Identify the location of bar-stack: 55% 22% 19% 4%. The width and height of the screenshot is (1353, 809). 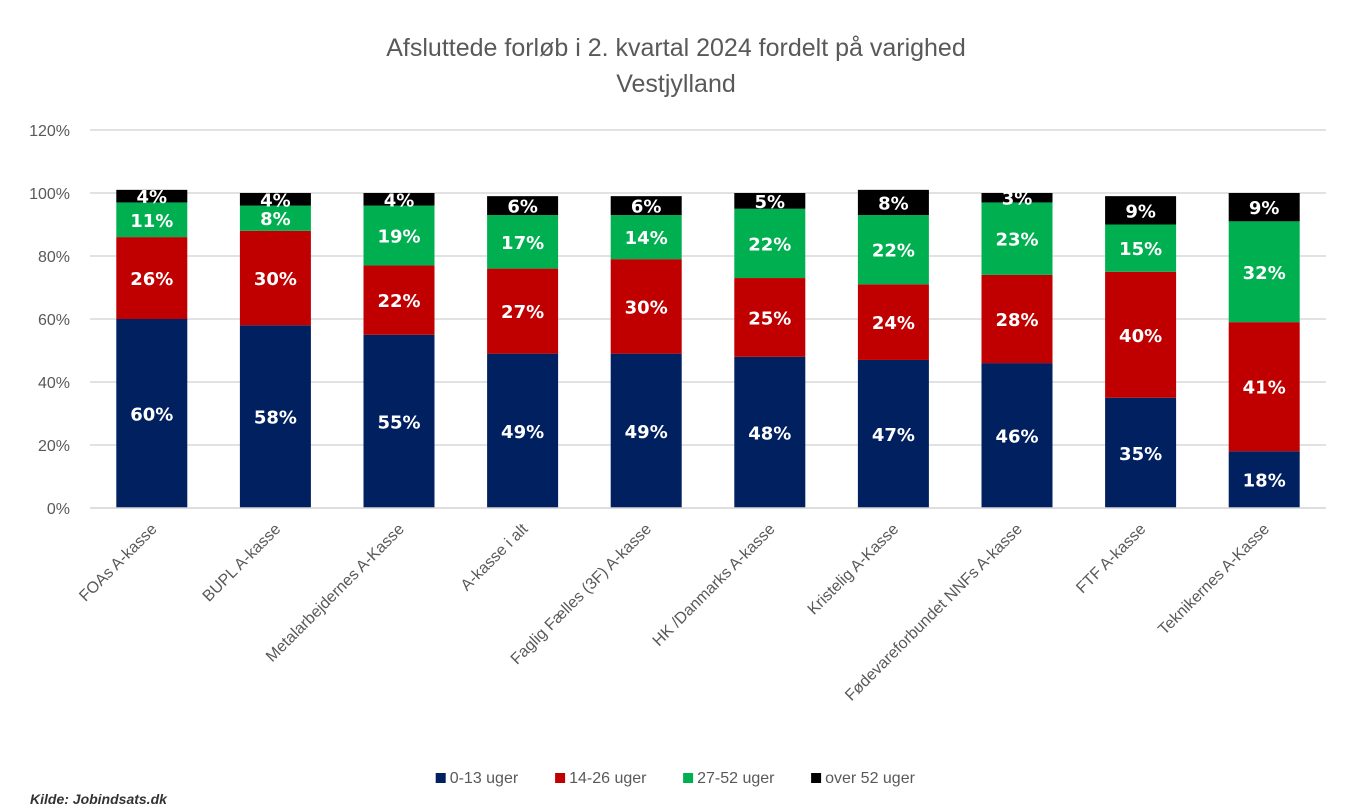
(399, 349).